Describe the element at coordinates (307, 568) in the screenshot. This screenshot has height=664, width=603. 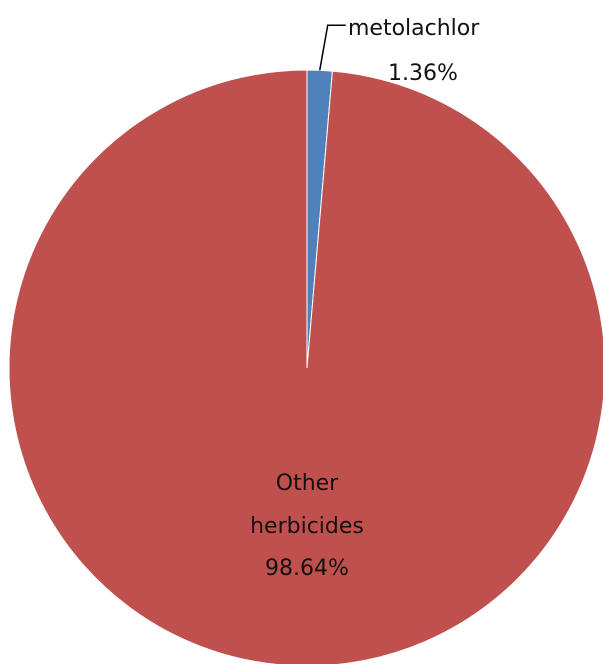
I see `other-herbicides-percent-label: 98.64%` at that location.